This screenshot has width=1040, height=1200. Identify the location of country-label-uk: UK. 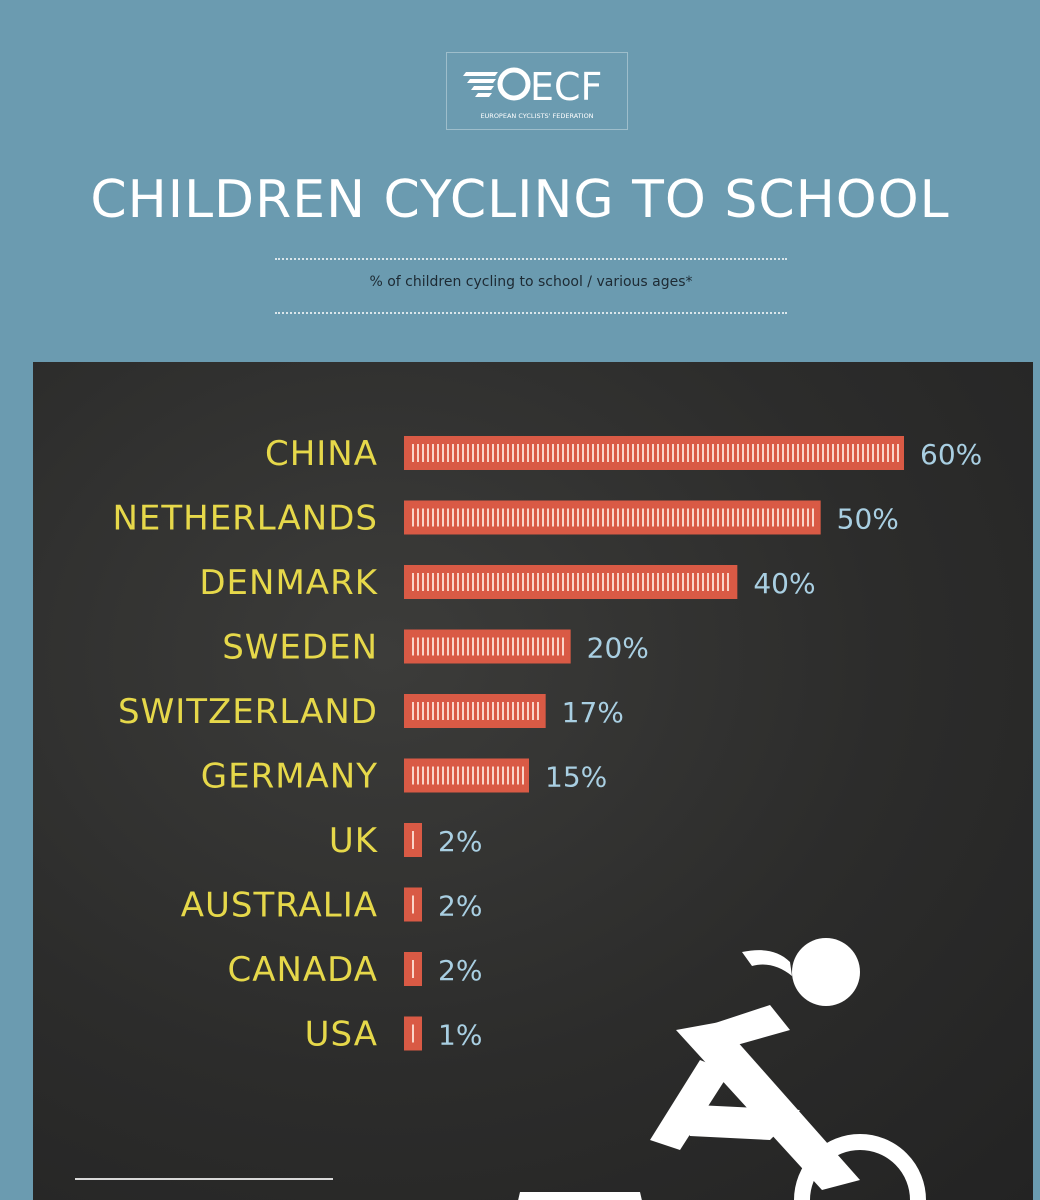
(354, 841).